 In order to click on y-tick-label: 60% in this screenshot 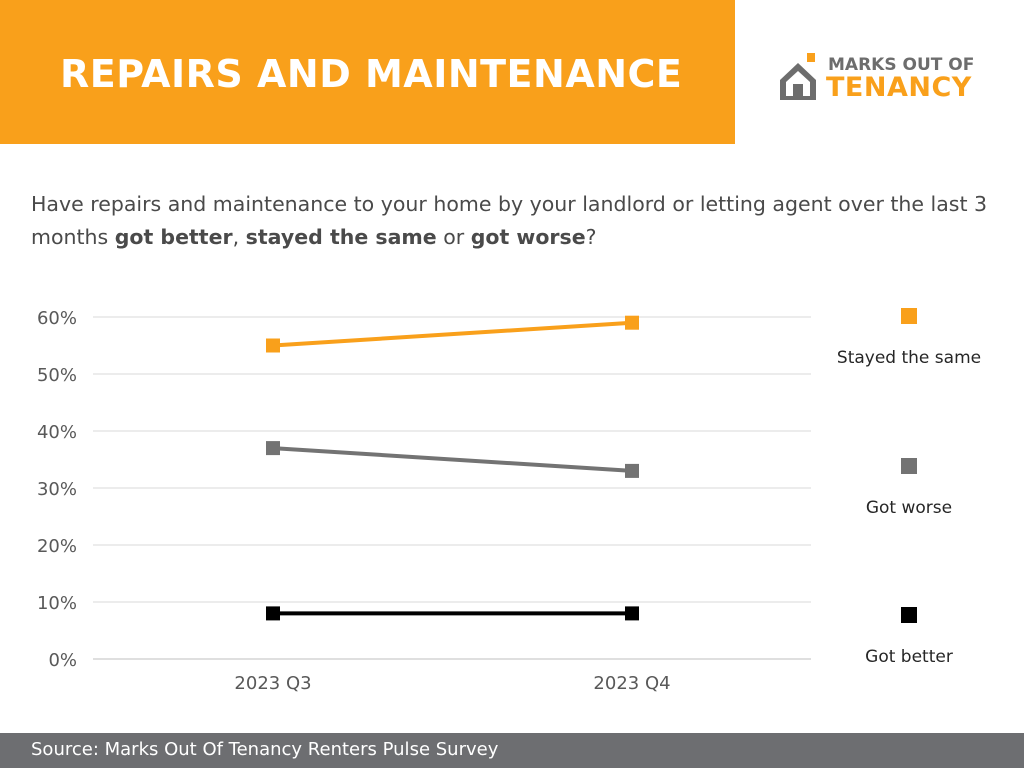, I will do `click(57, 318)`.